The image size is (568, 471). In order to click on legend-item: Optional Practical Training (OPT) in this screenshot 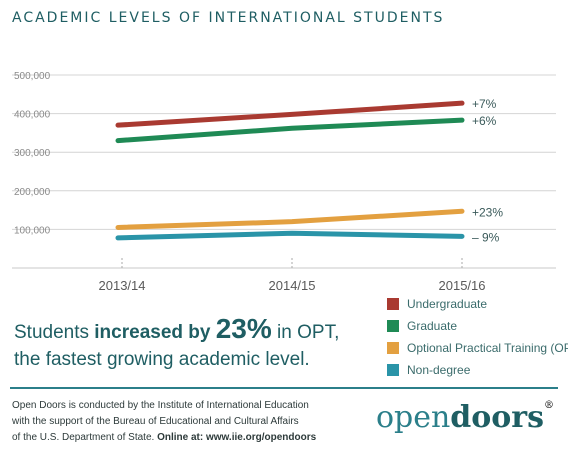, I will do `click(477, 348)`.